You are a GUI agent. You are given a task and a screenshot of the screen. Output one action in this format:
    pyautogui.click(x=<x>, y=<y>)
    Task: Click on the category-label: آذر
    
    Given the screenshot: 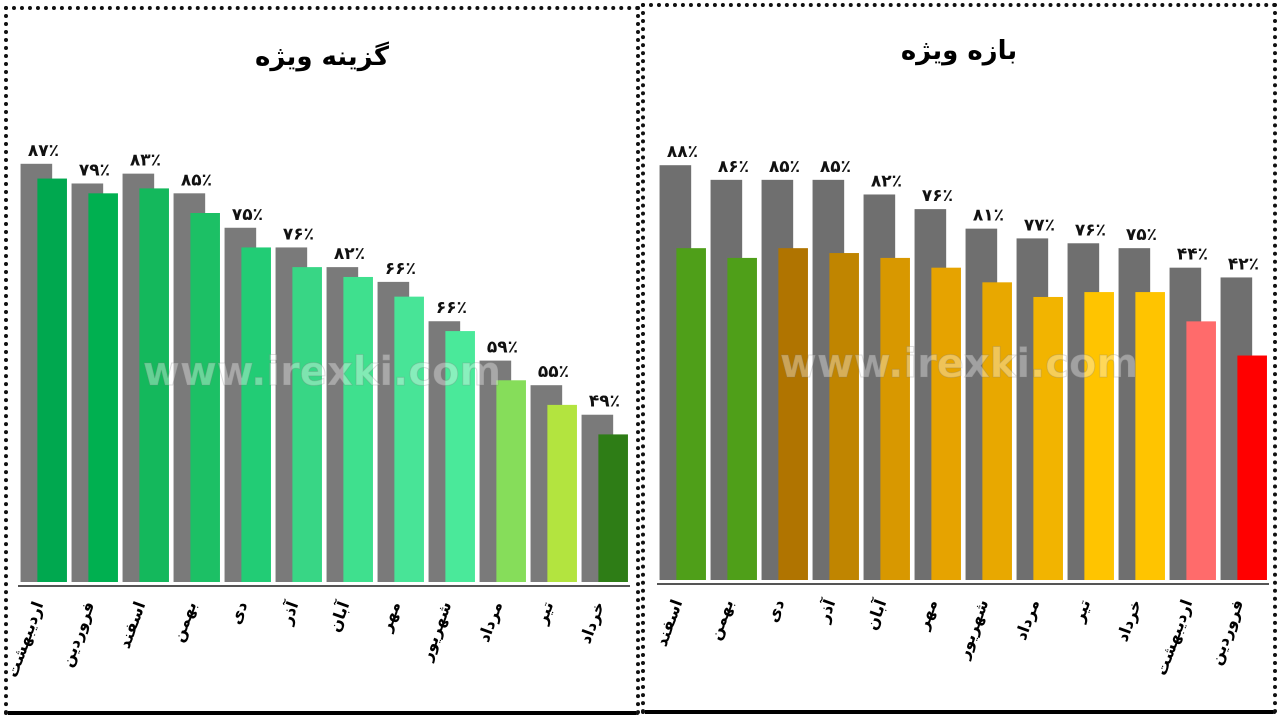 What is the action you would take?
    pyautogui.click(x=288, y=613)
    